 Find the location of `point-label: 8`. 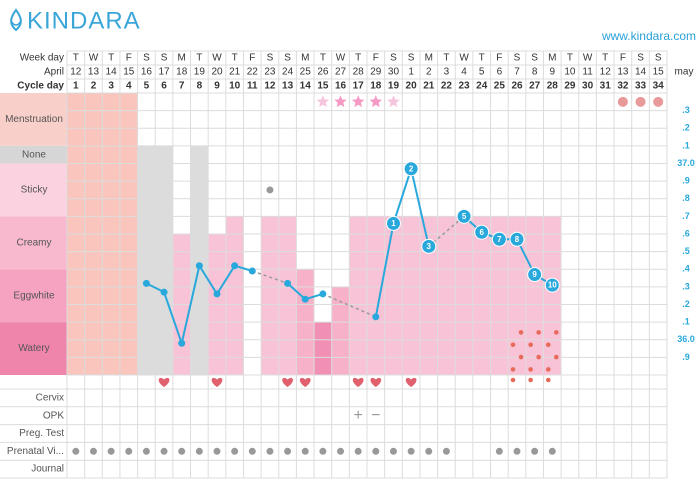

point-label: 8 is located at coordinates (517, 239).